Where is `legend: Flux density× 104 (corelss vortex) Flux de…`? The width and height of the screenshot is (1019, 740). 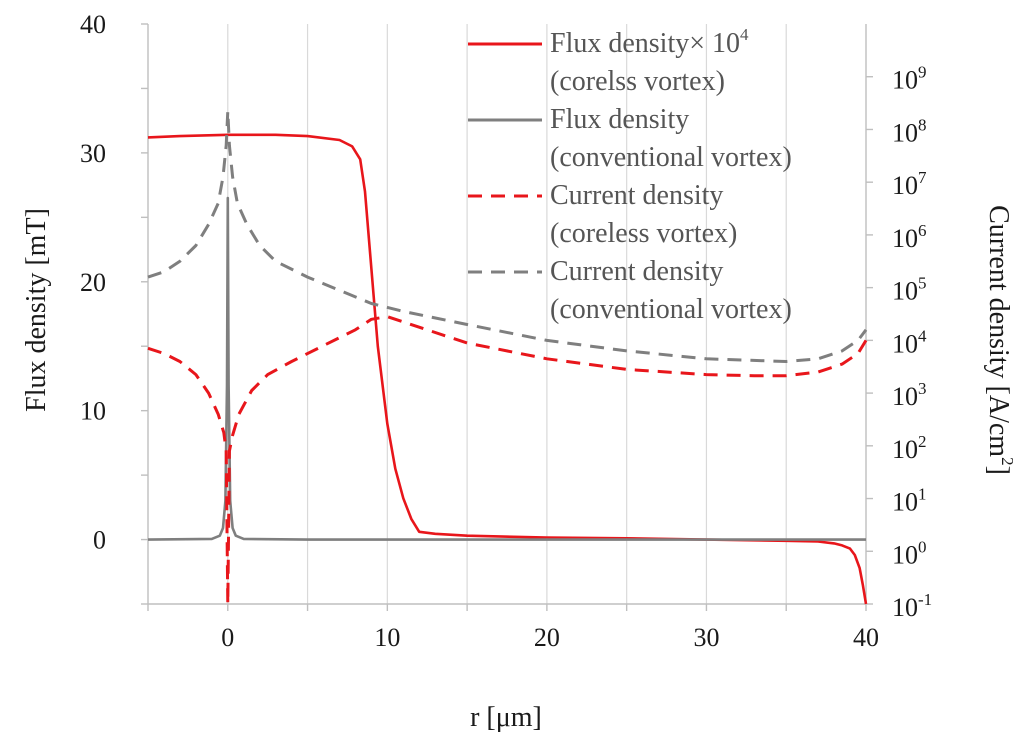 legend: Flux density× 104 (corelss vortex) Flux de… is located at coordinates (630, 175).